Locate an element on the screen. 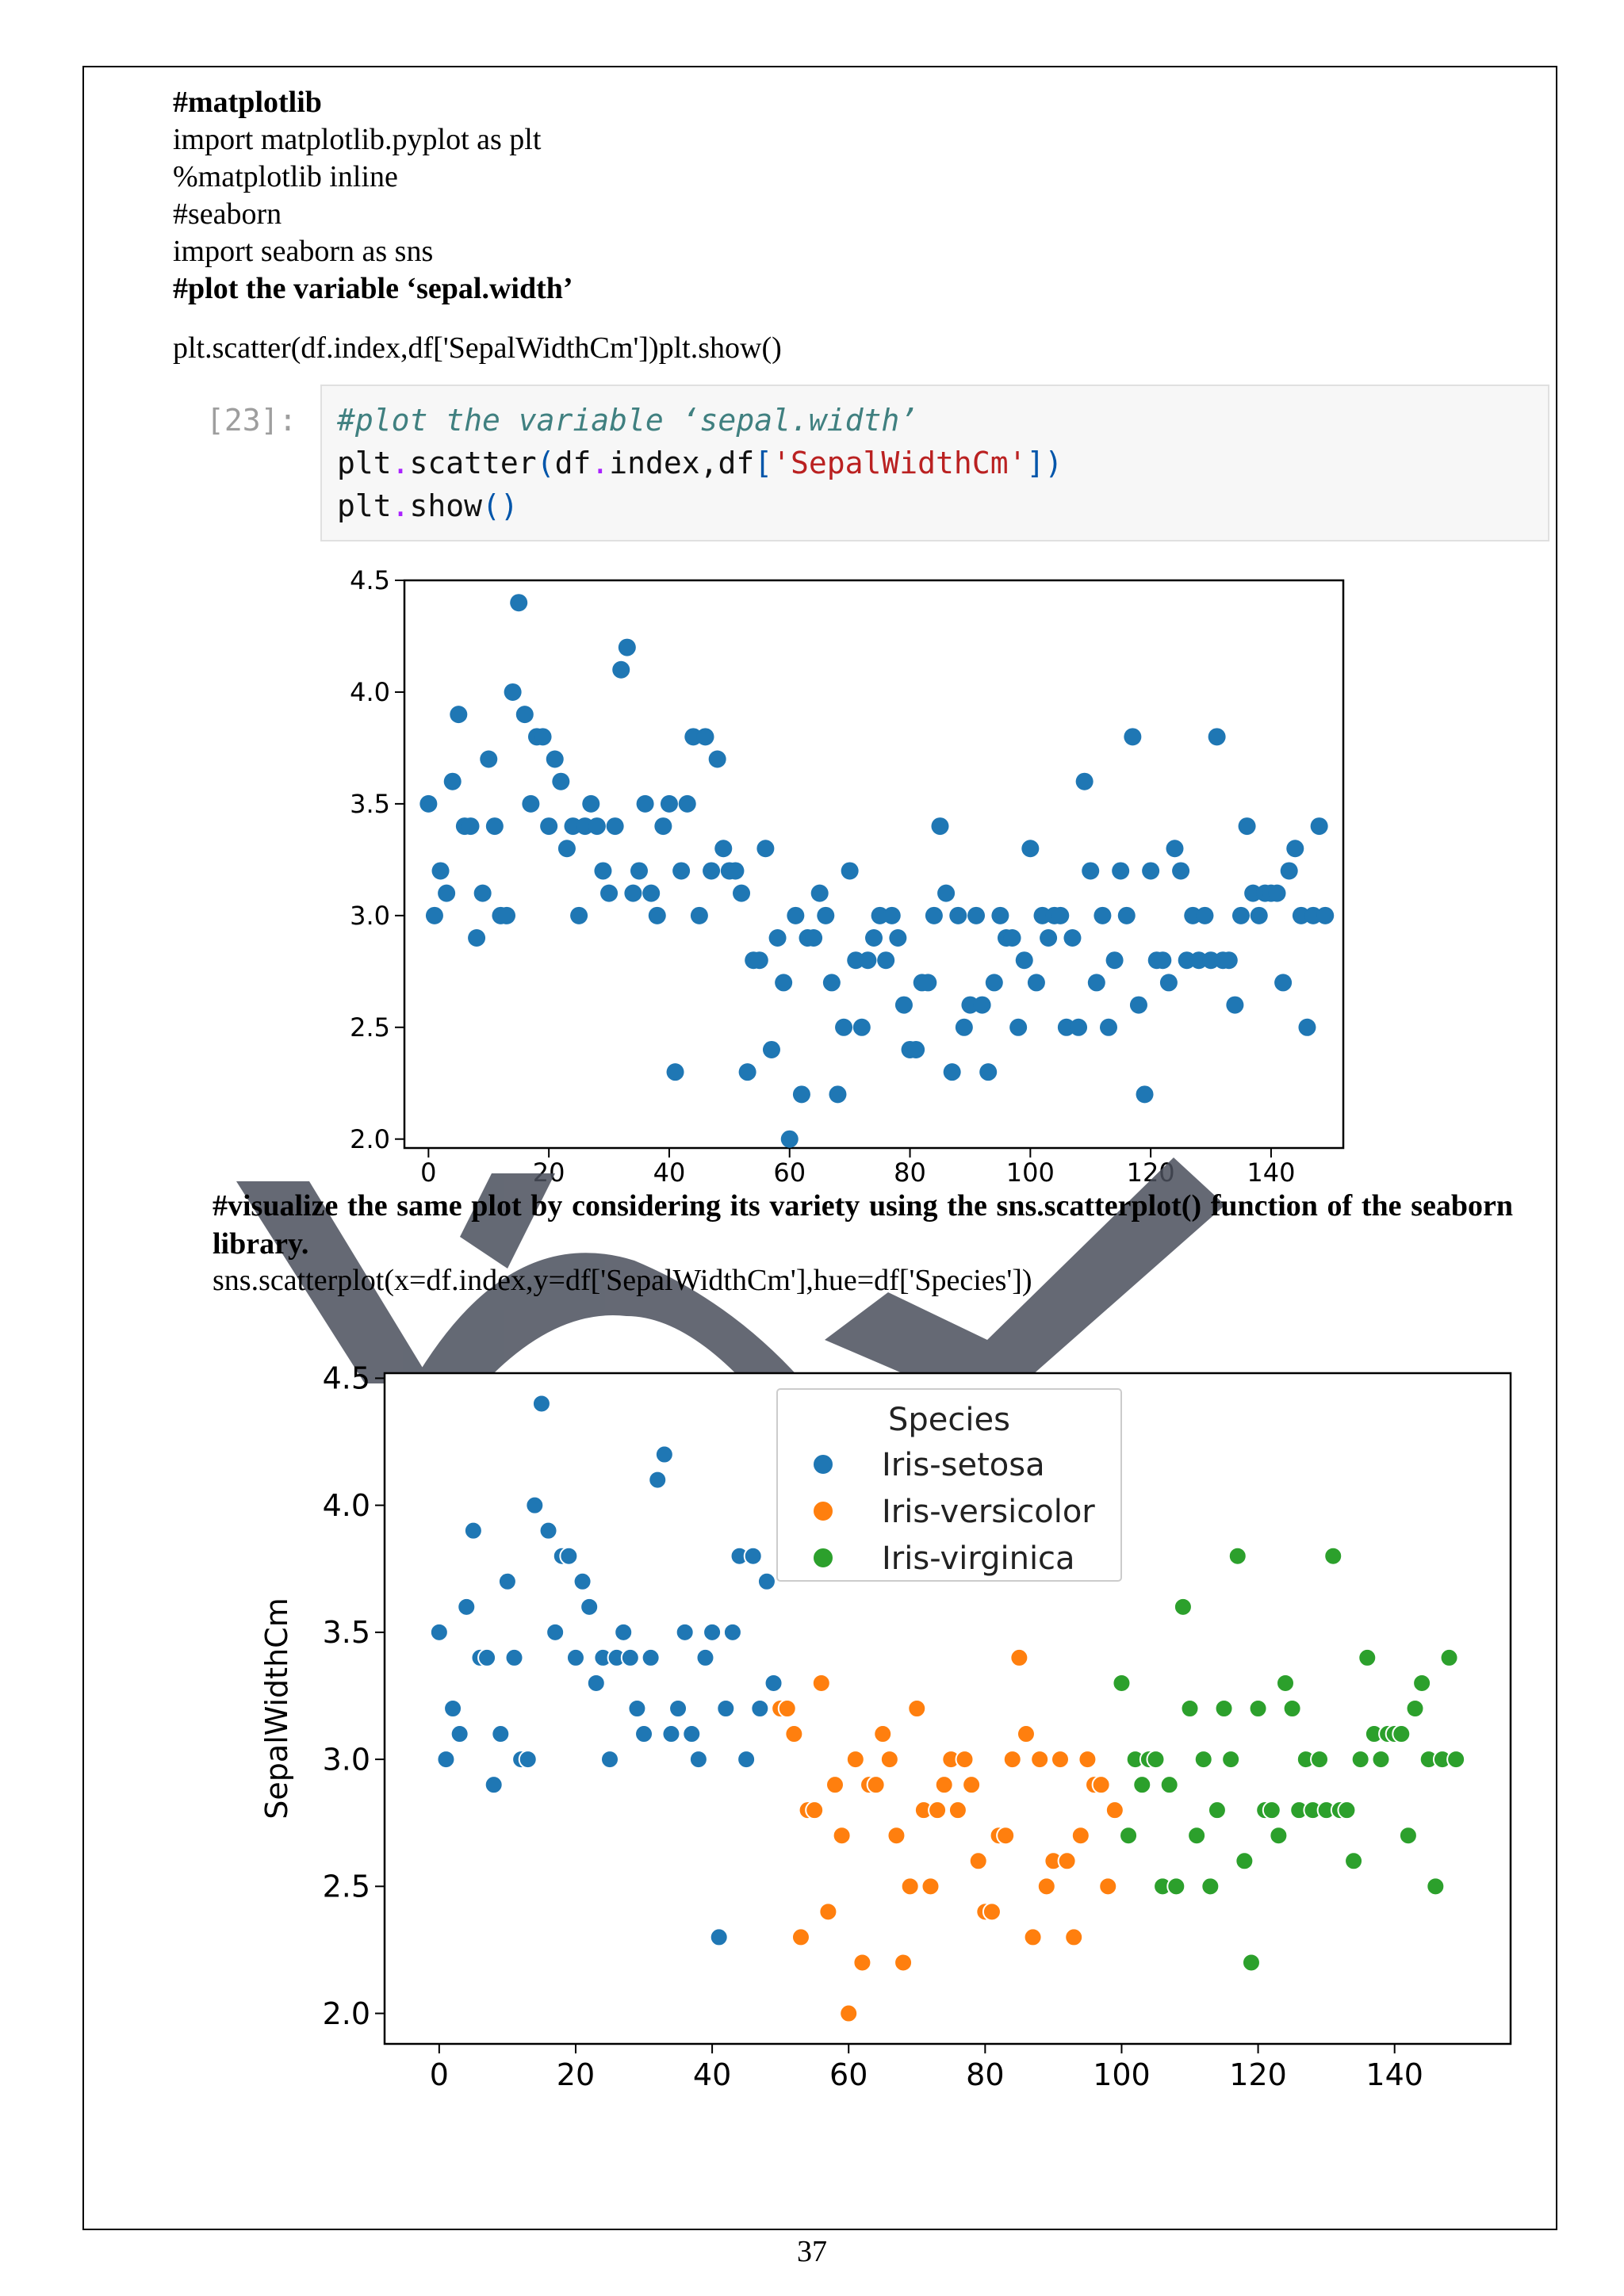 The height and width of the screenshot is (2296, 1624). code-cell is located at coordinates (935, 463).